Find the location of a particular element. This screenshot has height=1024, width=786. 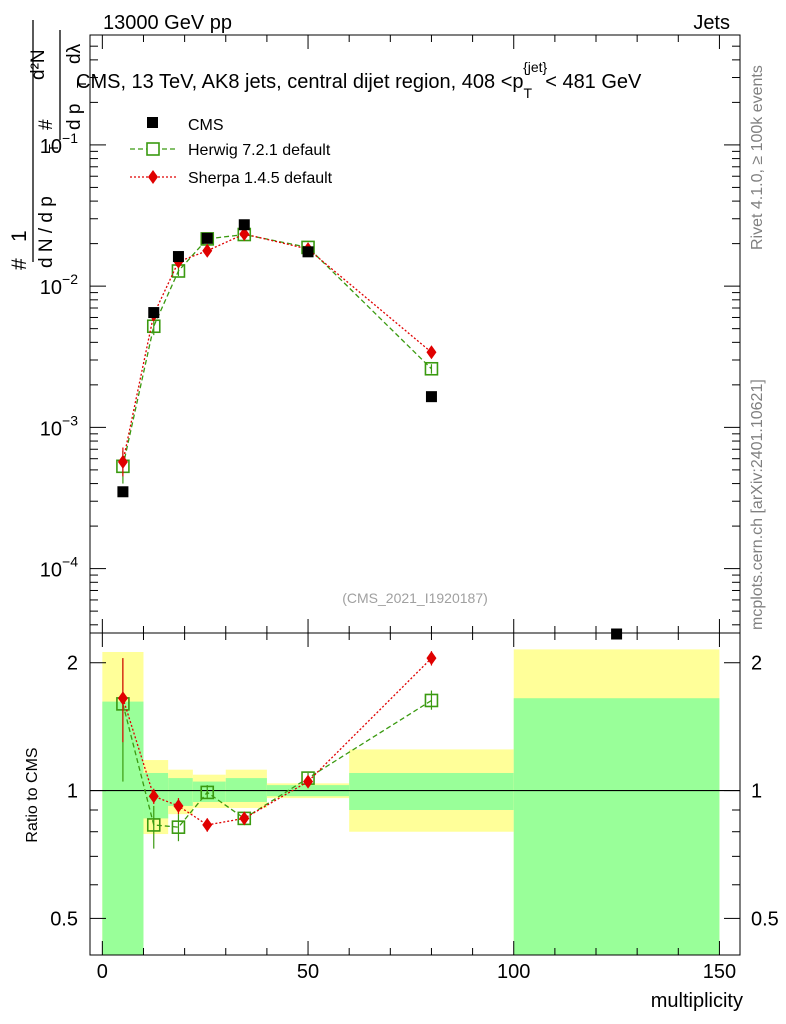

main-ytick-label: 10⁻² is located at coordinates (59, 285).